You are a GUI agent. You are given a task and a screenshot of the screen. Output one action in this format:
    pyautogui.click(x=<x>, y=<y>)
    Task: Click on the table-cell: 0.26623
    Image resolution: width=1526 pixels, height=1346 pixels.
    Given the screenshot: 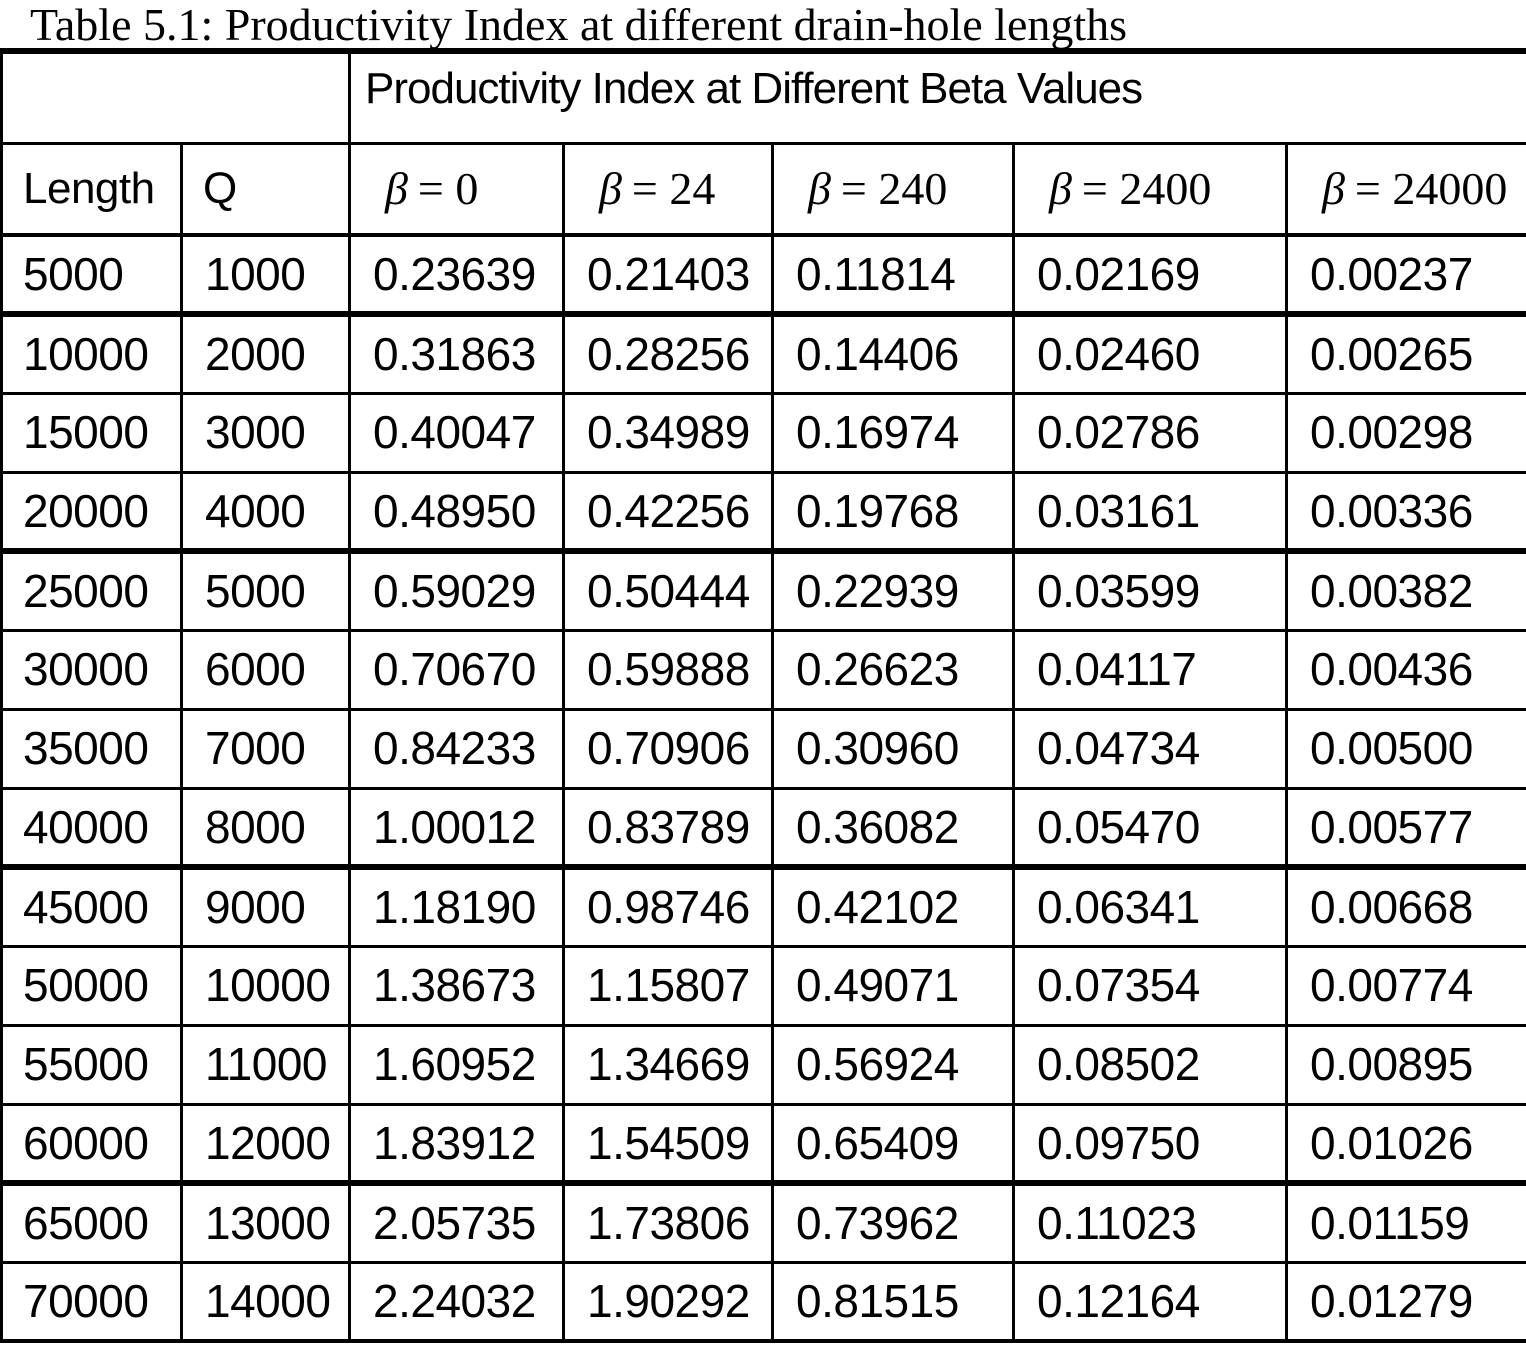 What is the action you would take?
    pyautogui.click(x=893, y=669)
    